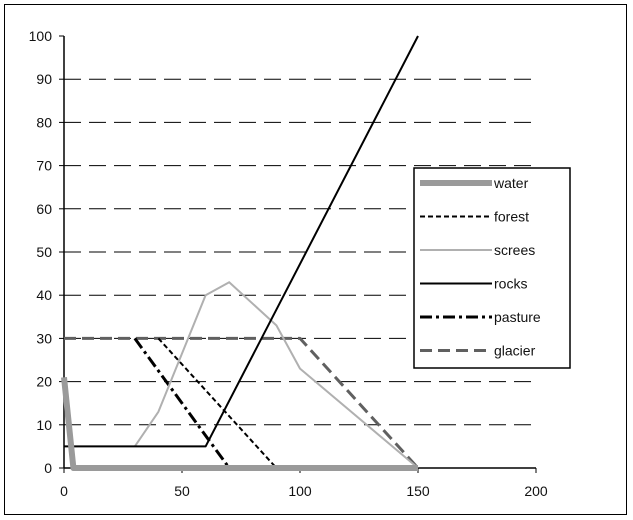  I want to click on y-tick-label: 100, so click(41, 36).